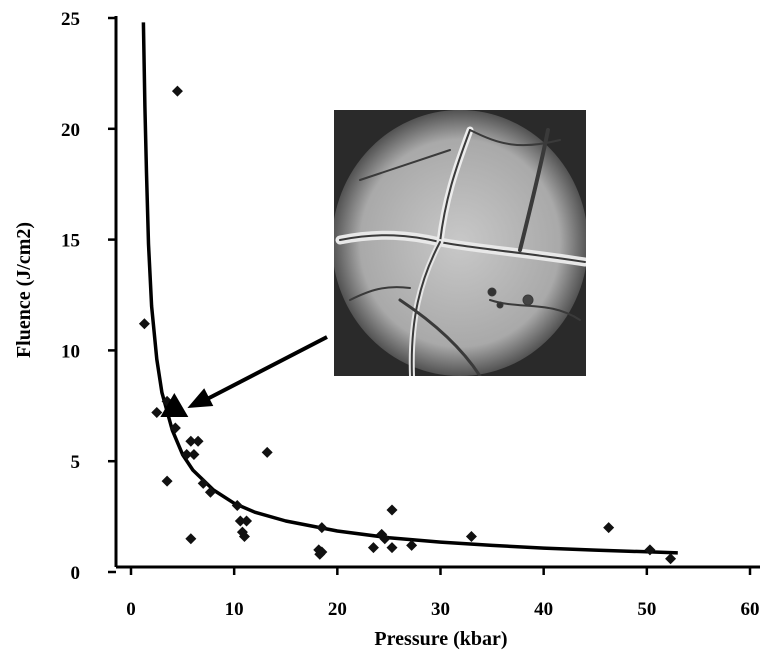 The width and height of the screenshot is (772, 657). What do you see at coordinates (200, 398) in the screenshot?
I see `arrow-head` at bounding box center [200, 398].